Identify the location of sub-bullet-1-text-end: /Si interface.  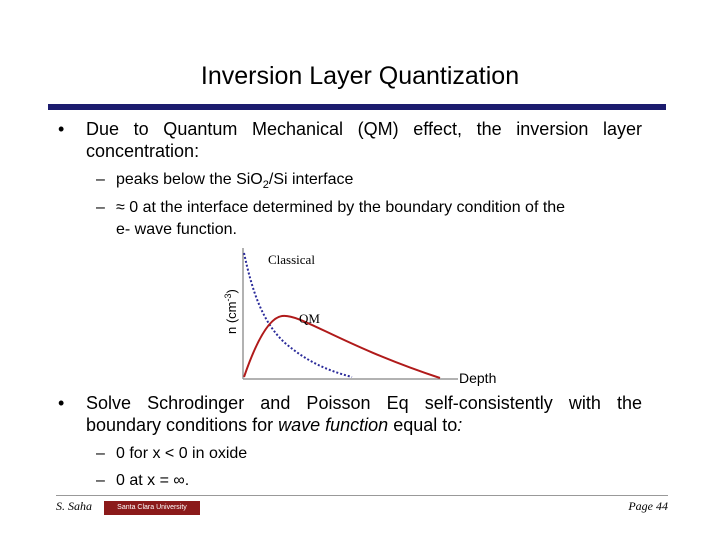
(311, 179).